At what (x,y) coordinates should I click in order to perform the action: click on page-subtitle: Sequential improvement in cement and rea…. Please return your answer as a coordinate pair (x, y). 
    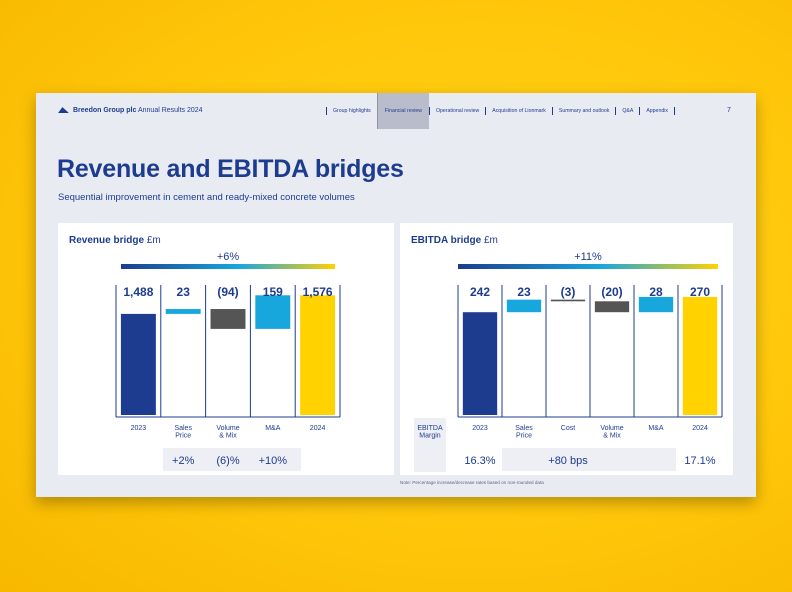
    Looking at the image, I should click on (206, 197).